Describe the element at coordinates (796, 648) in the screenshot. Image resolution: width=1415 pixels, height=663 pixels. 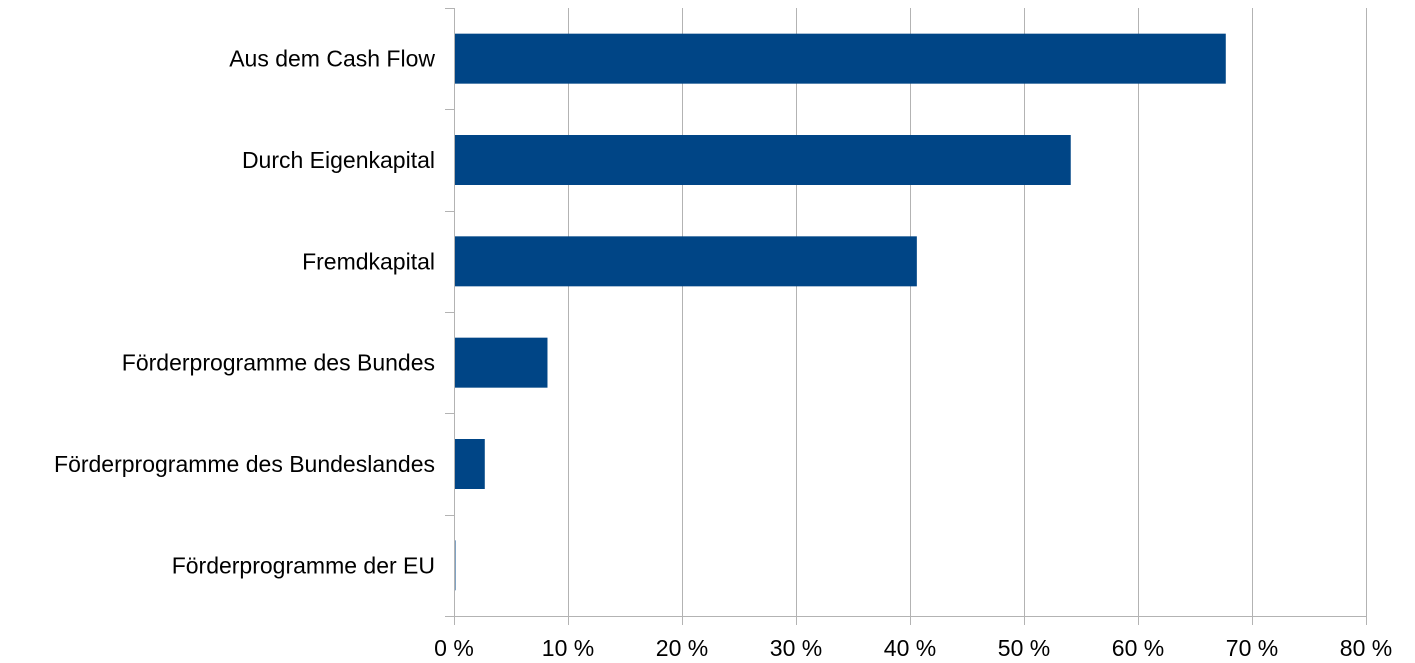
I see `x-tick-label: 30 %` at that location.